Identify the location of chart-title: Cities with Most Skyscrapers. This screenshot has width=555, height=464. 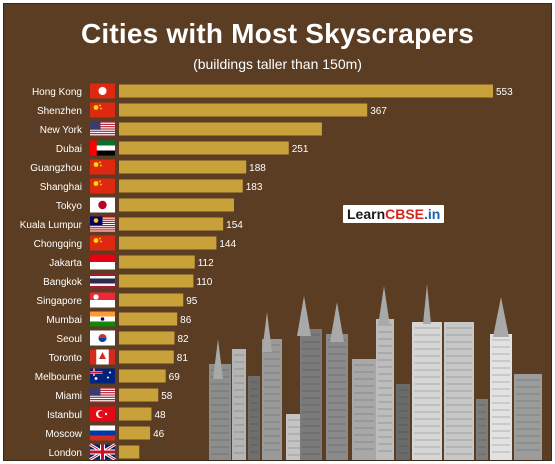
(277, 33).